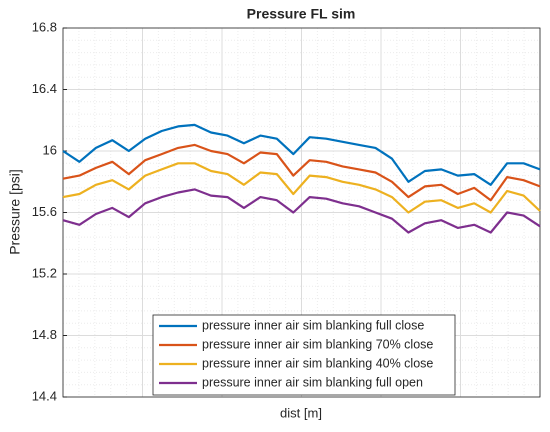  Describe the element at coordinates (304, 355) in the screenshot. I see `legend-box` at that location.